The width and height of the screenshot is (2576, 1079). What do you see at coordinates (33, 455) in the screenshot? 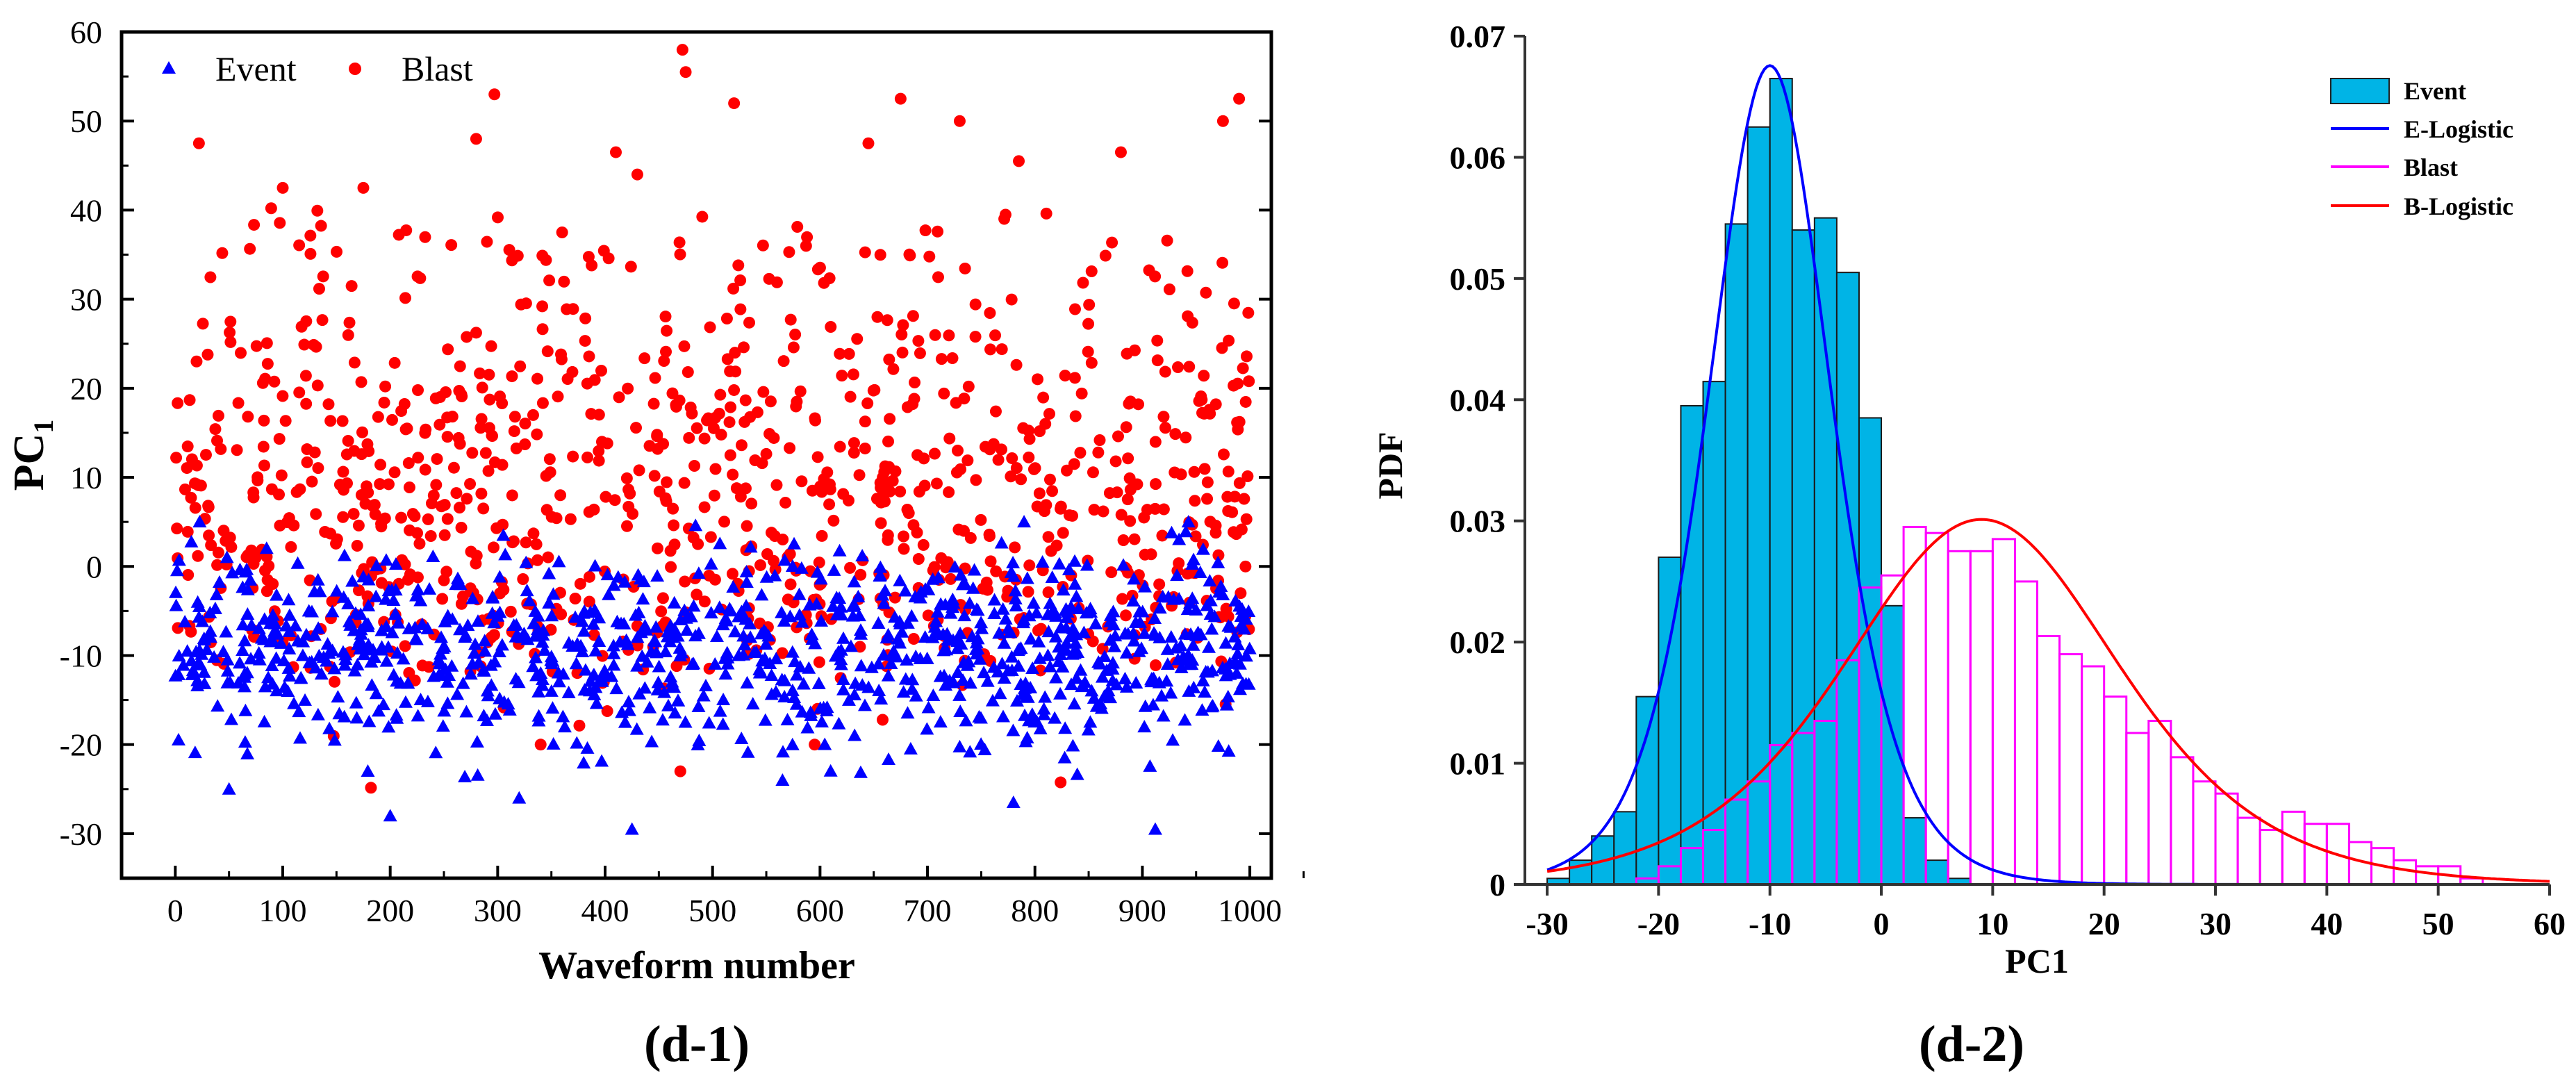
I see `scatter-y-axis-label: PC1` at bounding box center [33, 455].